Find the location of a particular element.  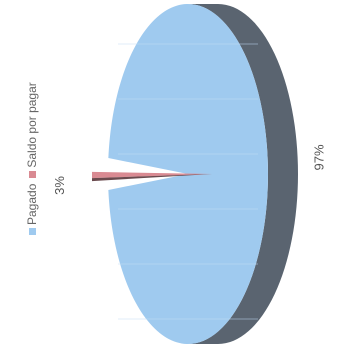

legend-label-saldo: Saldo por pagar is located at coordinates (32, 125).